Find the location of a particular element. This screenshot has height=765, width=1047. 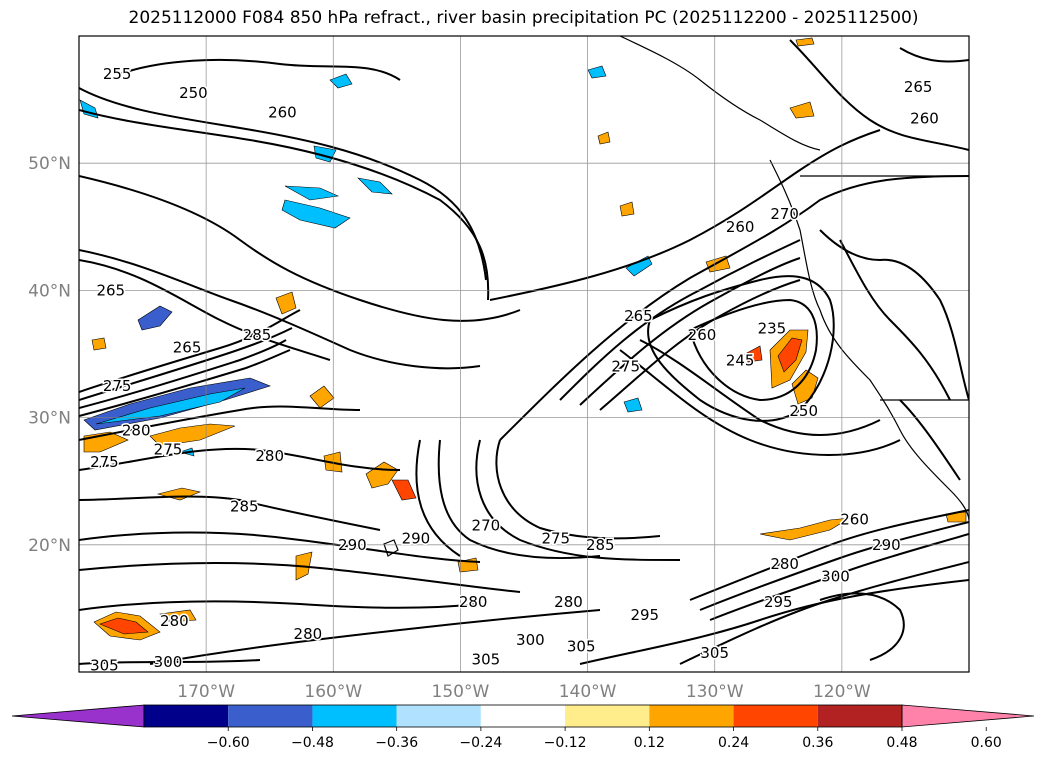

contour-label: 255 is located at coordinates (117, 74).